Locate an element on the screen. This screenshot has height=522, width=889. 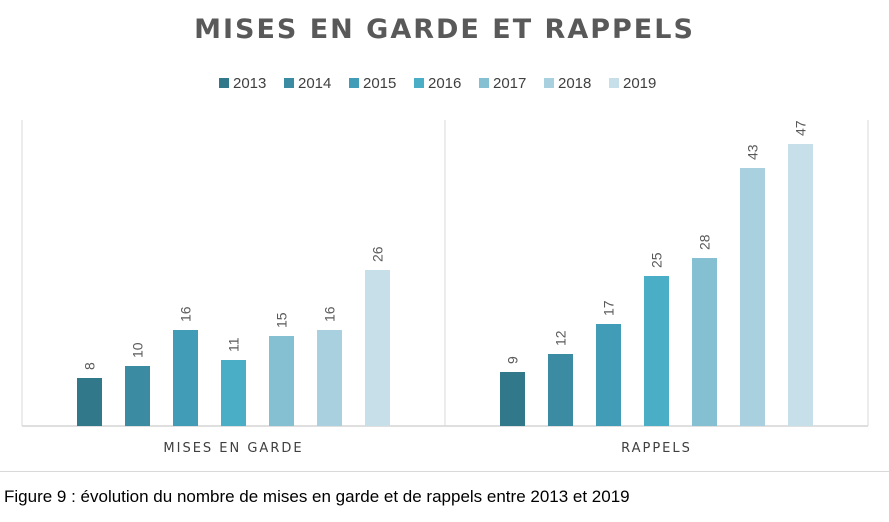
category-label-0: MISES EN GARDE is located at coordinates (233, 448).